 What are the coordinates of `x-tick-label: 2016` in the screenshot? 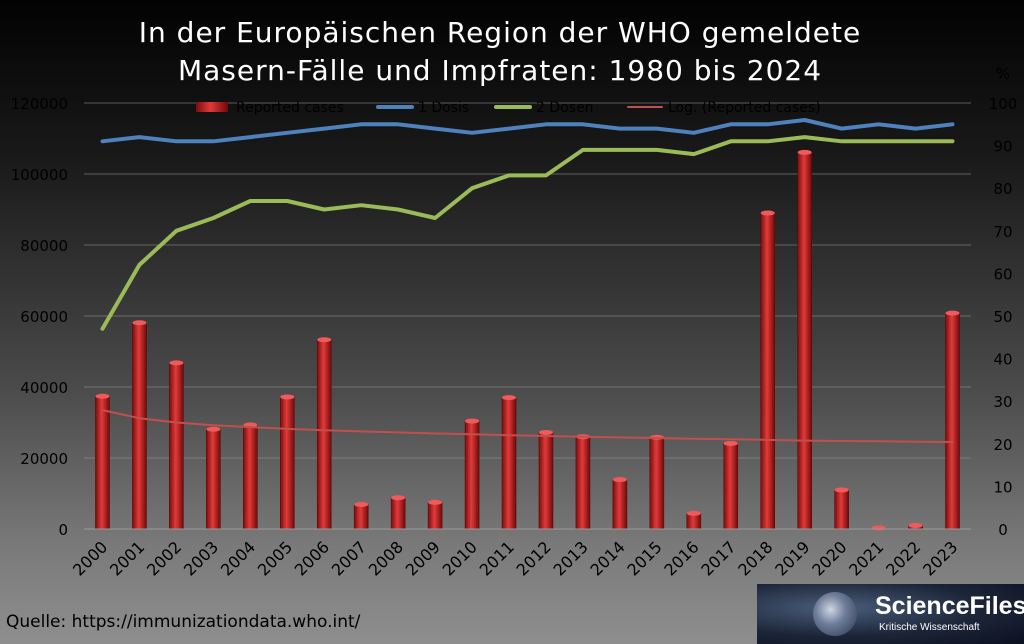 It's located at (681, 558).